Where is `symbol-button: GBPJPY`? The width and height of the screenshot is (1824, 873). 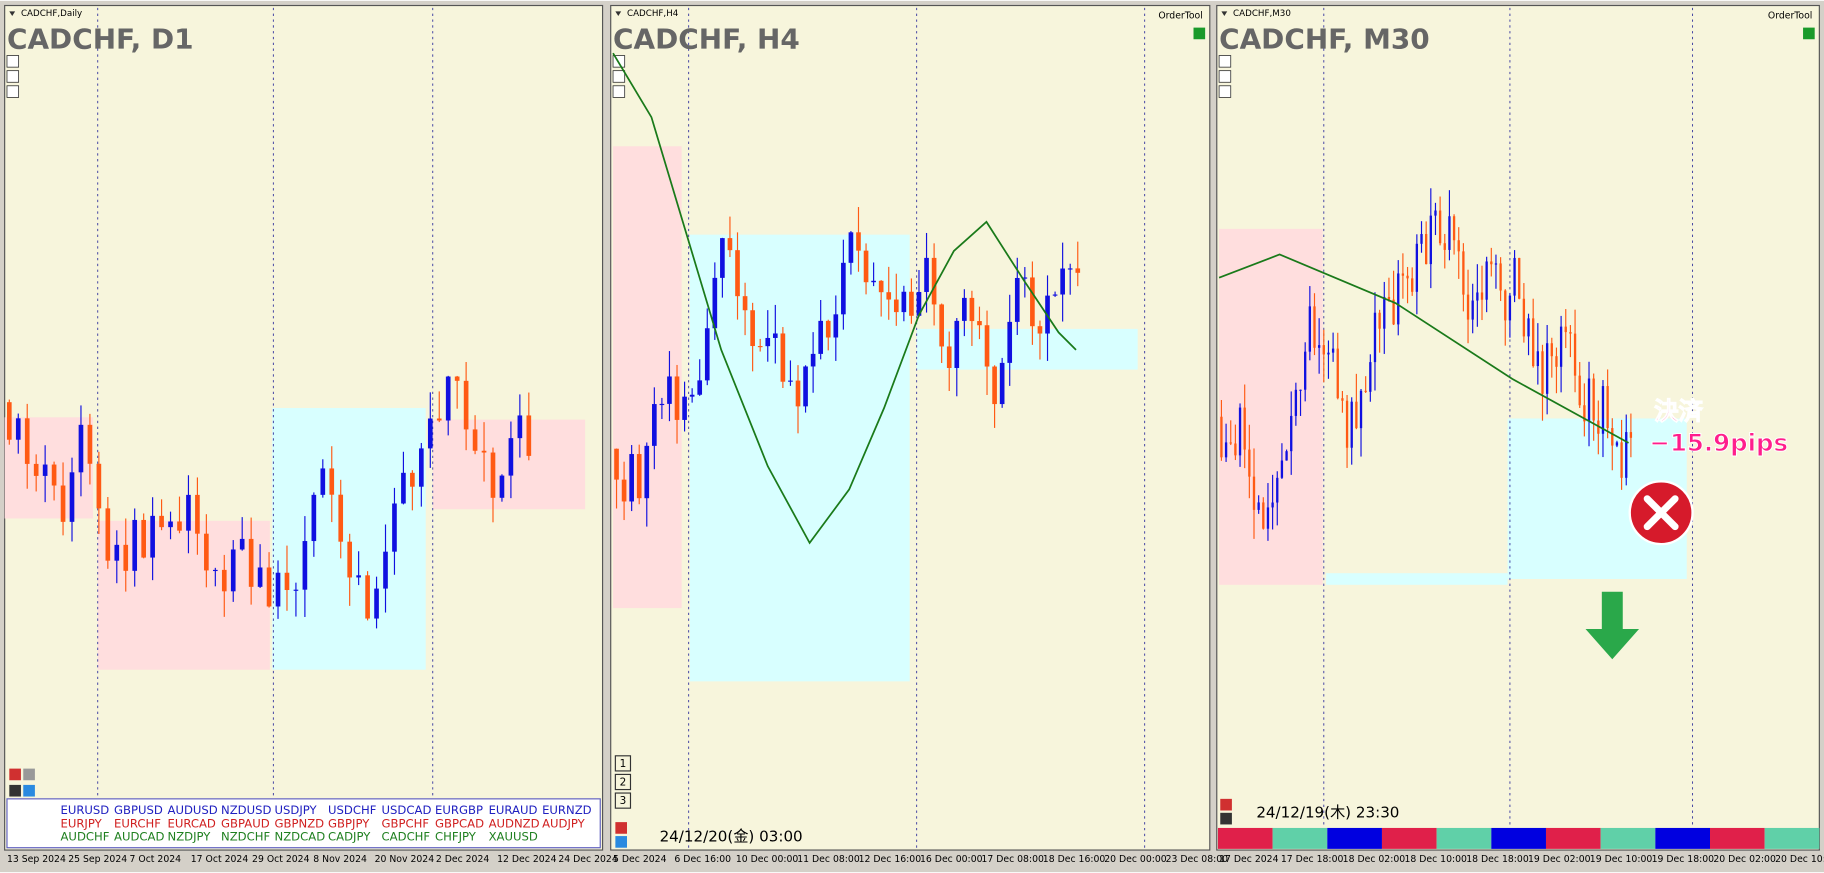 symbol-button: GBPJPY is located at coordinates (349, 823).